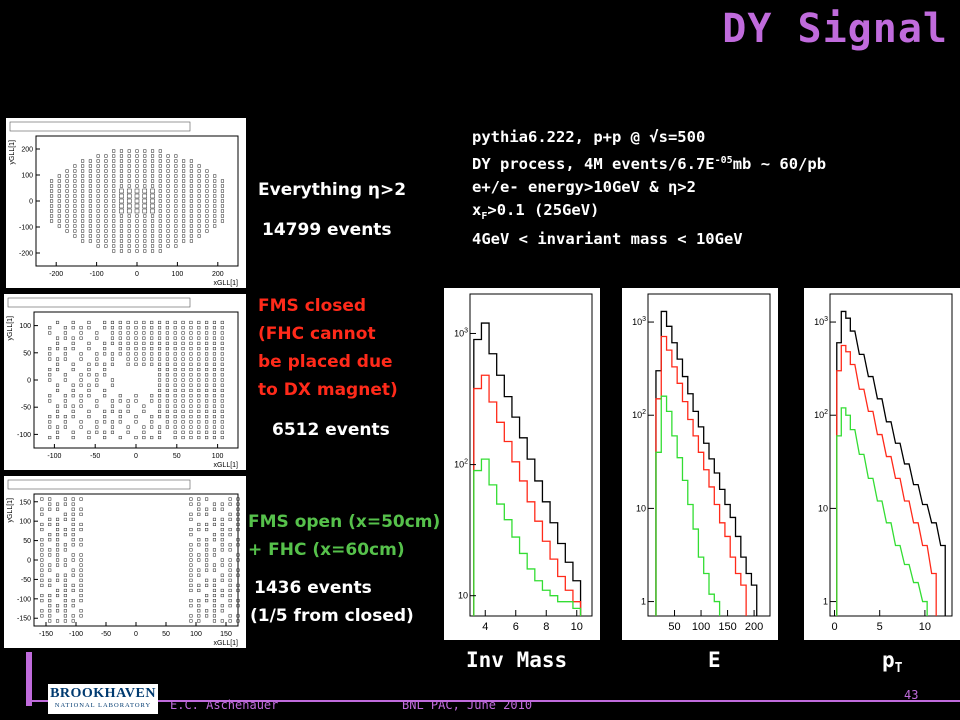 This screenshot has width=960, height=720. I want to click on scatter-plot-fms-closed: -100 -50 0 50 100 -100 -50 0 50 100 xGLL[1] yGLL[1], so click(125, 382).